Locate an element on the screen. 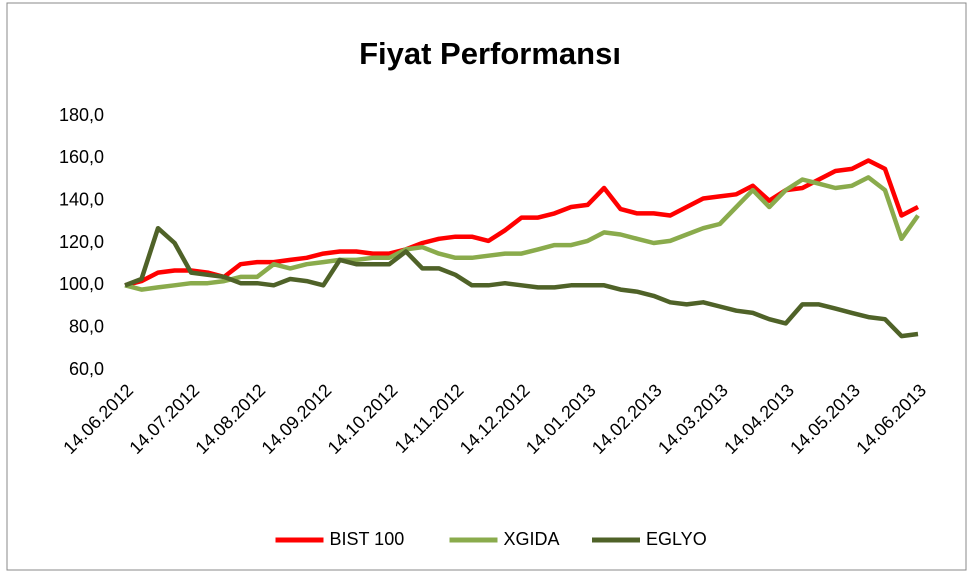 Image resolution: width=974 pixels, height=582 pixels. legend-label: EGLYO is located at coordinates (676, 539).